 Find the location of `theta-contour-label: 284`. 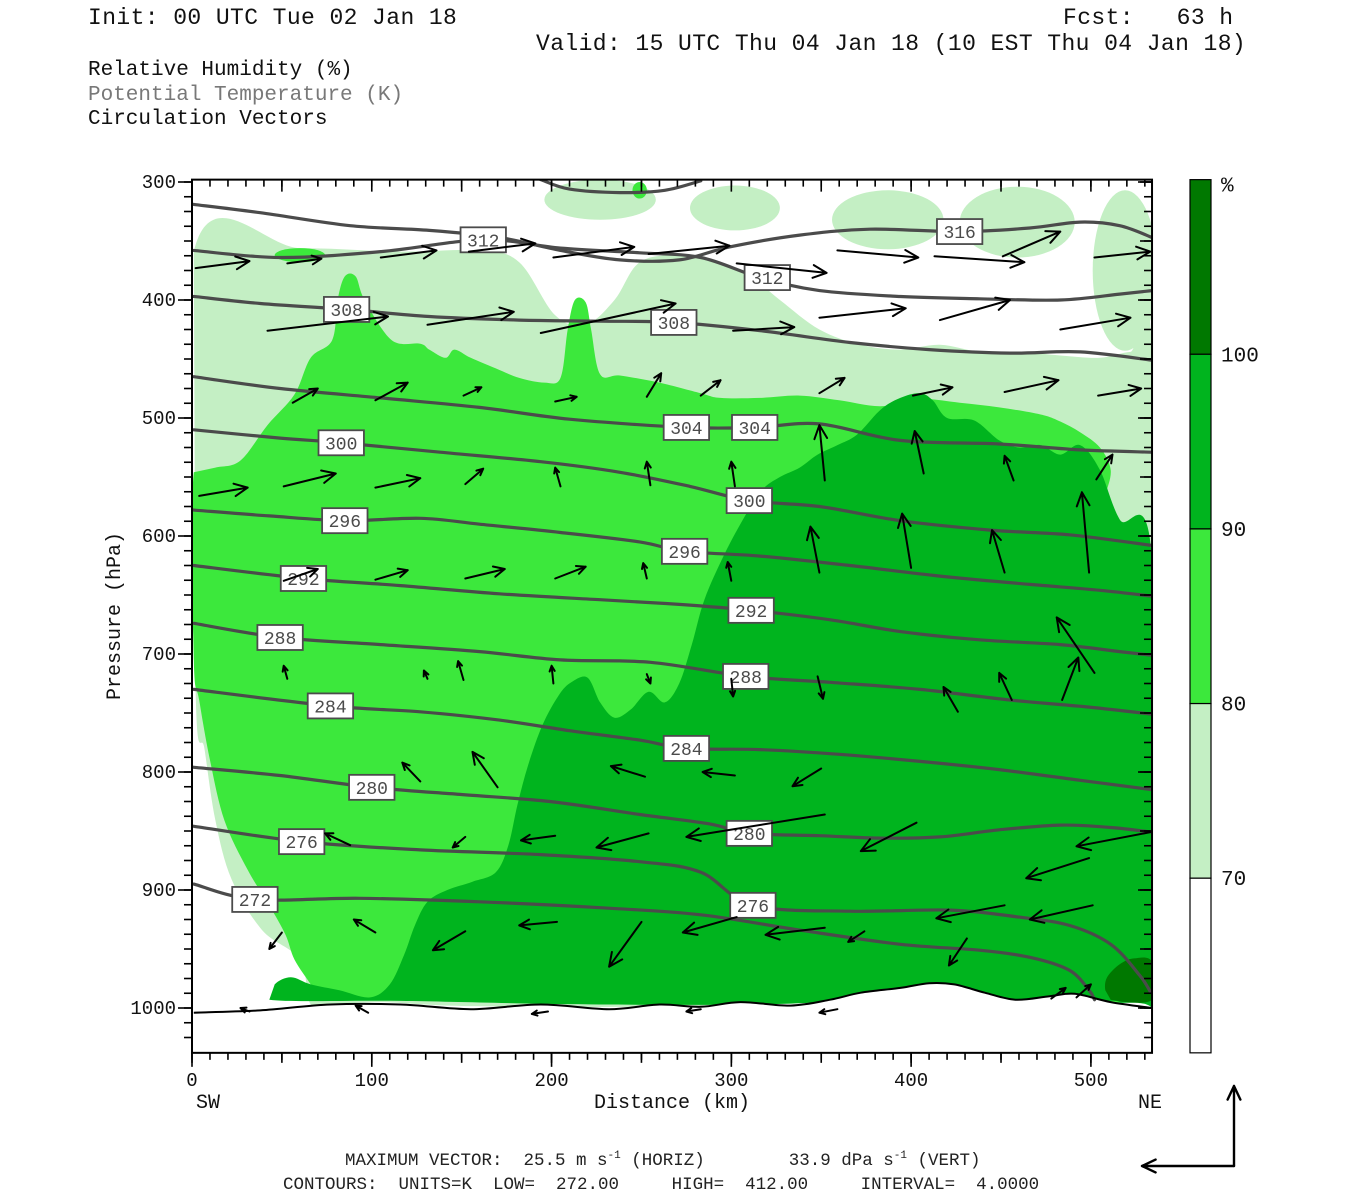

theta-contour-label: 284 is located at coordinates (330, 708).